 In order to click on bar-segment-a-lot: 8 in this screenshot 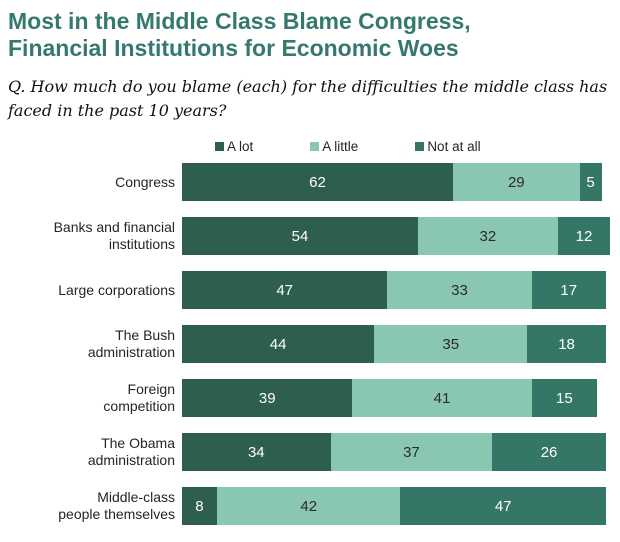, I will do `click(199, 506)`.